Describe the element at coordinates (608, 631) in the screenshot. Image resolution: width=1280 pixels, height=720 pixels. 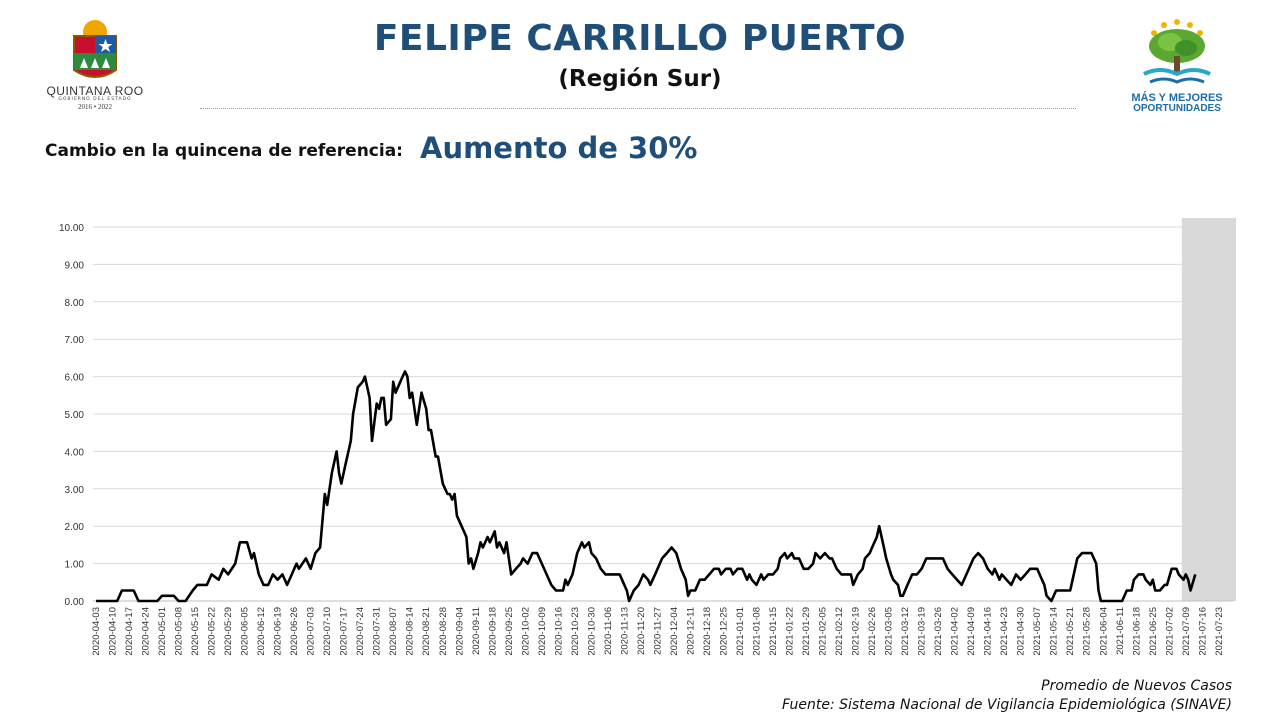
I see `x-tick-label: 2020-11-06` at that location.